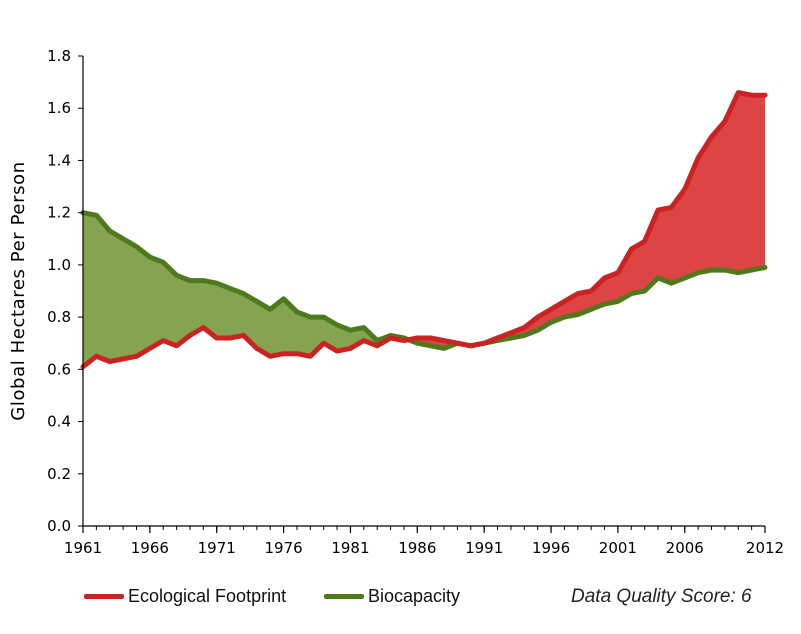  Describe the element at coordinates (59, 213) in the screenshot. I see `y-tick-label: 1.2` at that location.